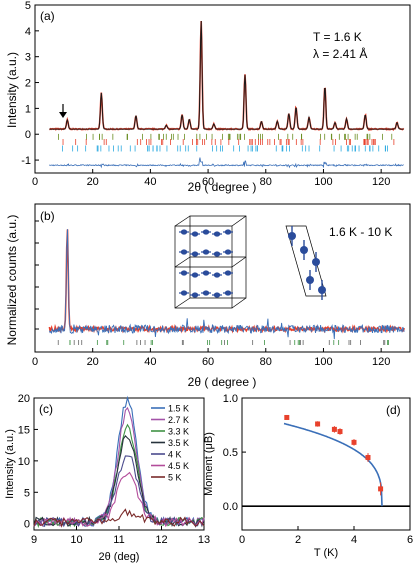  Describe the element at coordinates (24, 399) in the screenshot. I see `panel-c-ytick-label: 20` at that location.